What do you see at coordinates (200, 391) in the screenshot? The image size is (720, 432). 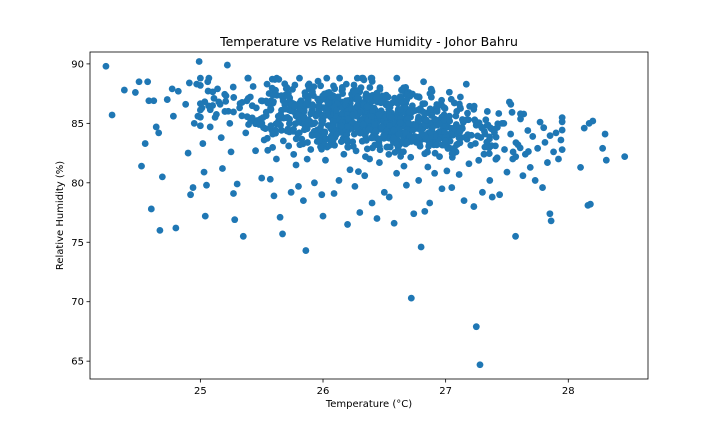 I see `x-tick-label: 25` at bounding box center [200, 391].